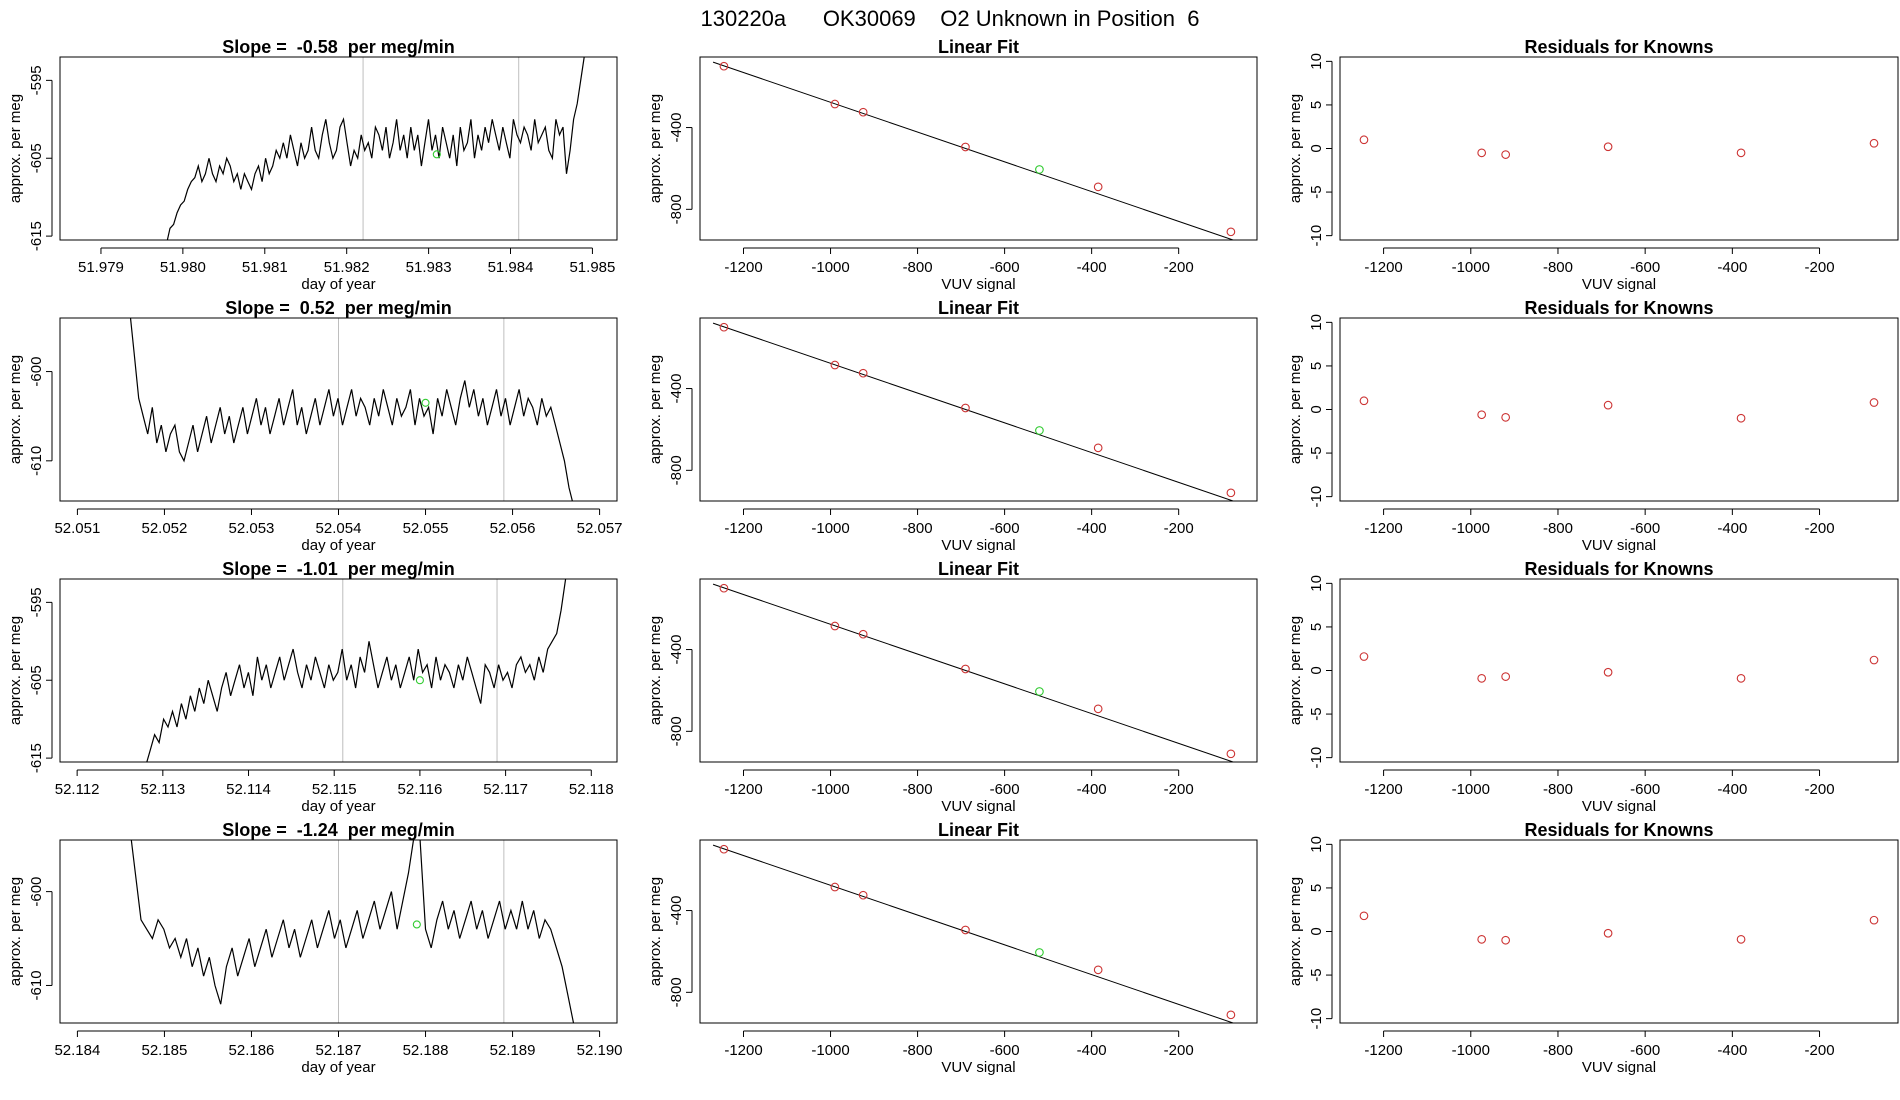  I want to click on x-tick-label: 51.985, so click(592, 267).